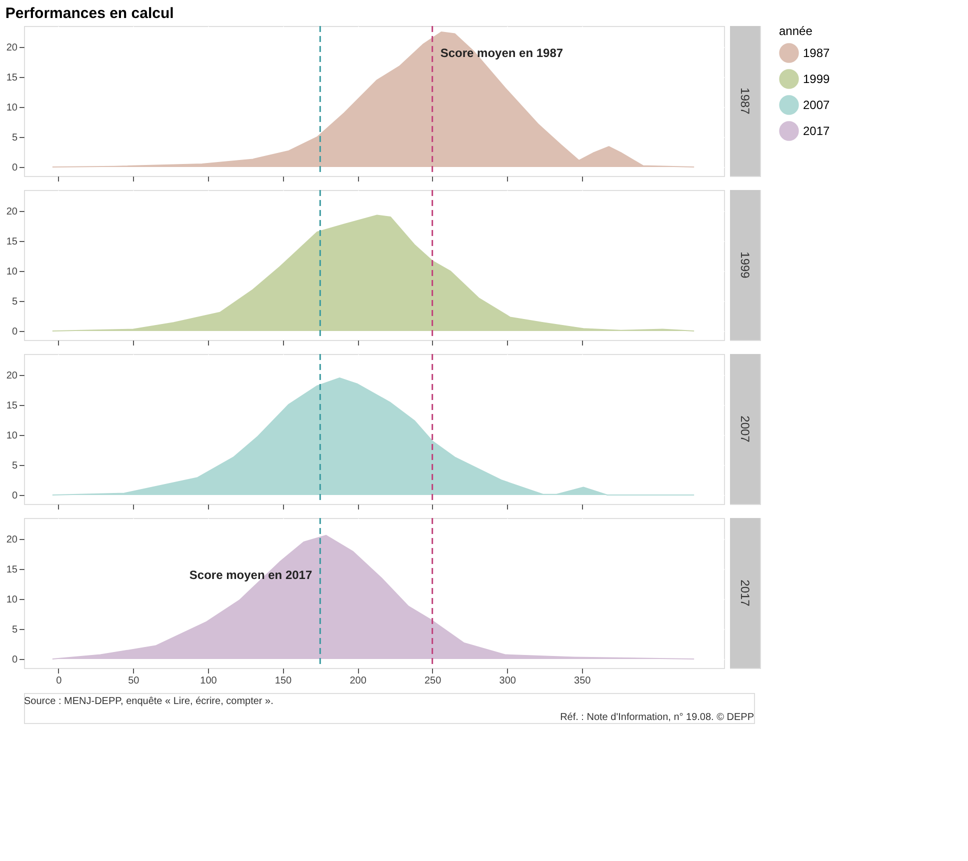 The height and width of the screenshot is (861, 968). What do you see at coordinates (433, 681) in the screenshot?
I see `x-tick-label: 250` at bounding box center [433, 681].